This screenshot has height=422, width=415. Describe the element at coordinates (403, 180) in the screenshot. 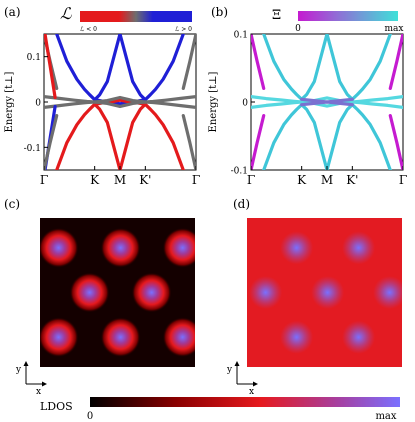

I see `panel-b-xtick-label-4: Γ` at that location.